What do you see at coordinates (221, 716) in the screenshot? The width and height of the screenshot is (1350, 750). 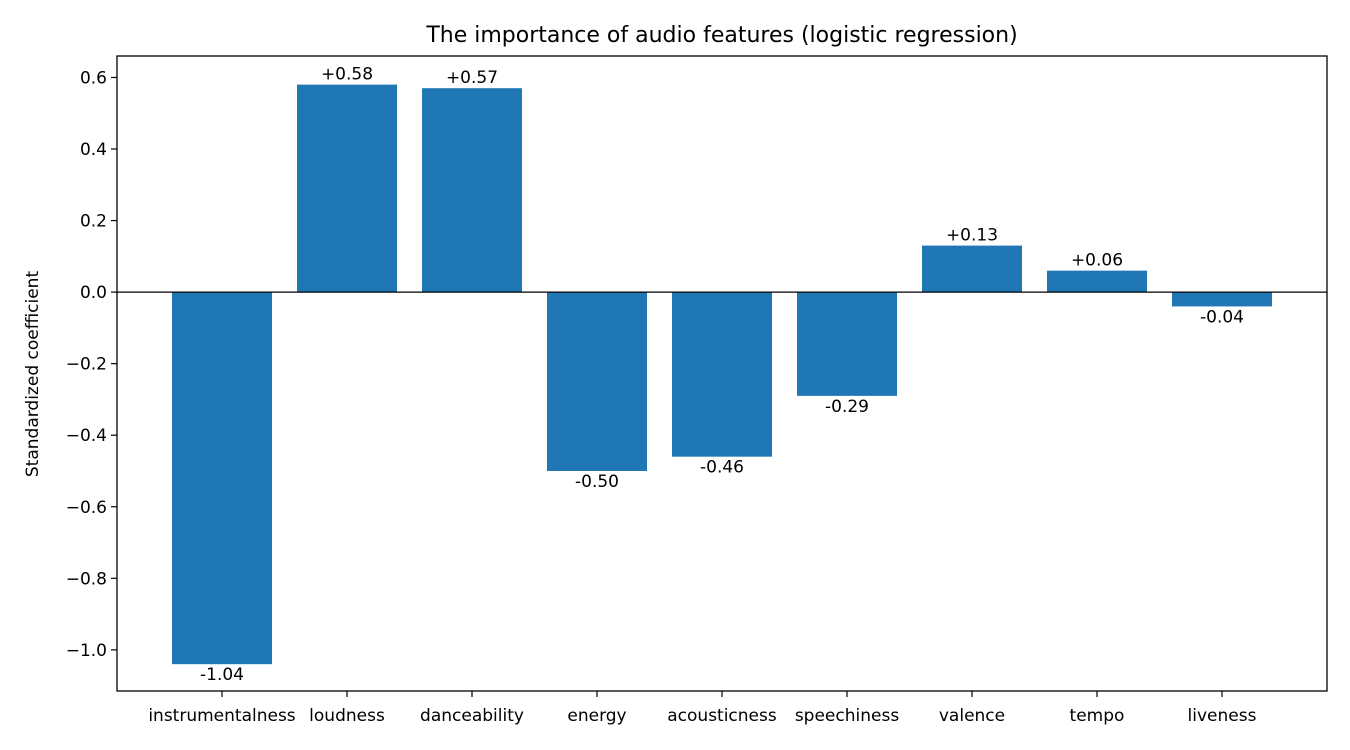 I see `x-tick-label: instrumentalness` at bounding box center [221, 716].